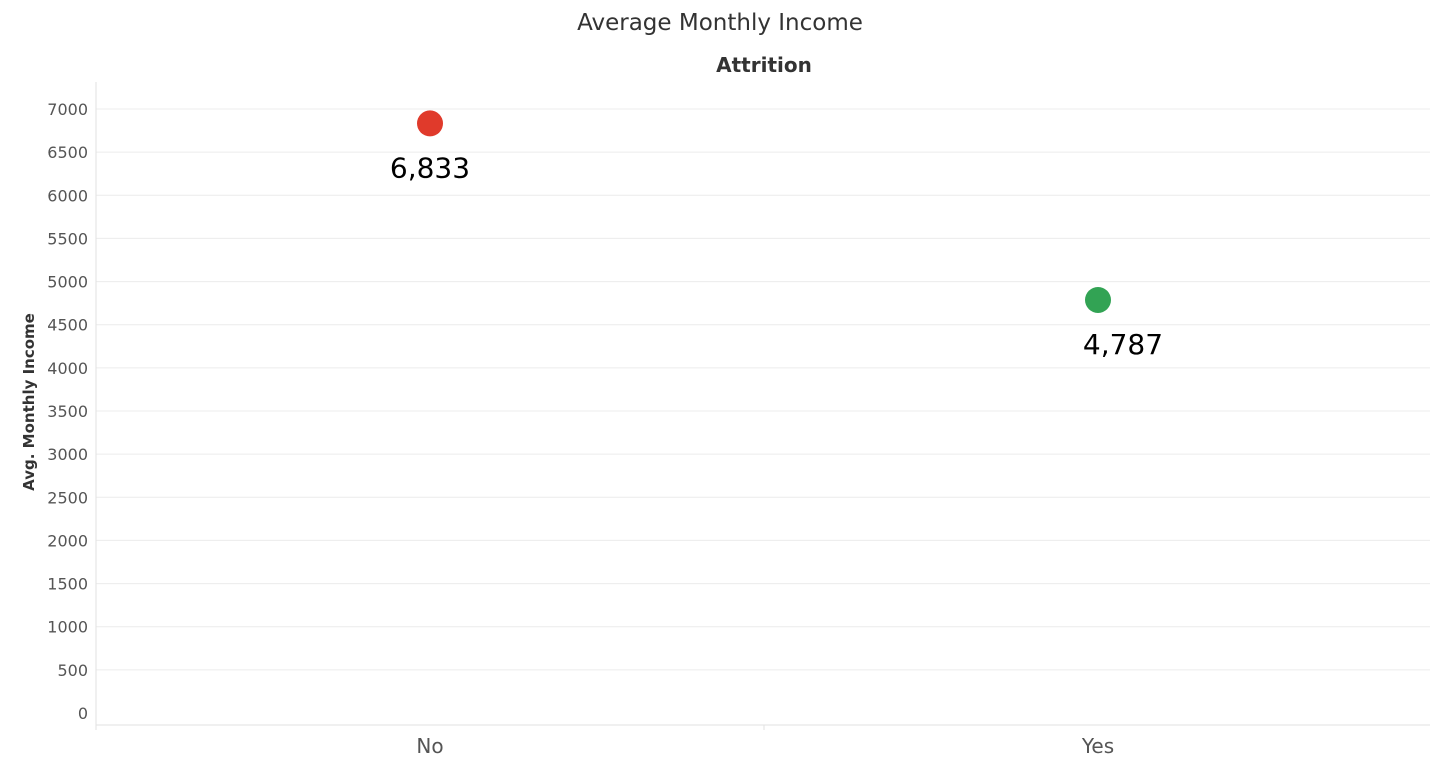  What do you see at coordinates (67, 238) in the screenshot?
I see `y-tick-label: 5500` at bounding box center [67, 238].